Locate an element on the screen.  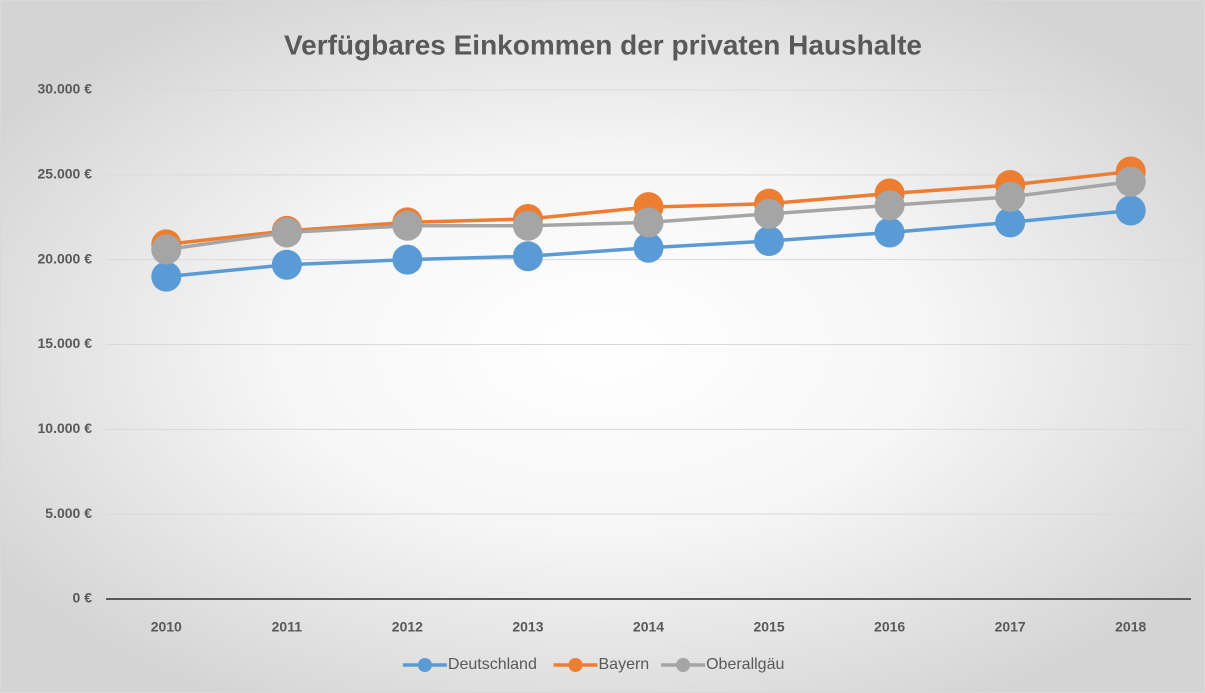
x-tick-label: 2011 is located at coordinates (287, 627).